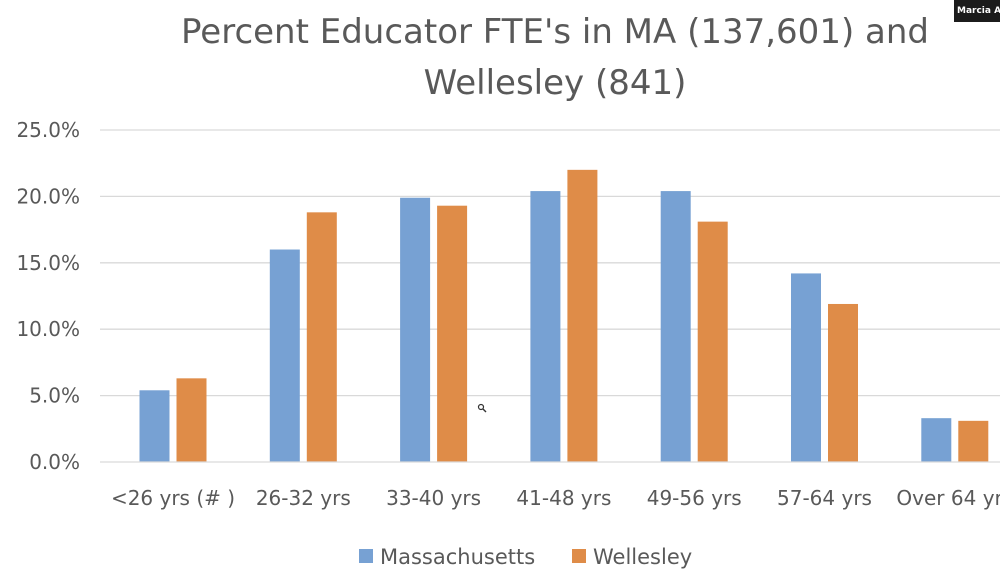 The width and height of the screenshot is (1000, 576). I want to click on participant-name: Marcia A, so click(978, 11).